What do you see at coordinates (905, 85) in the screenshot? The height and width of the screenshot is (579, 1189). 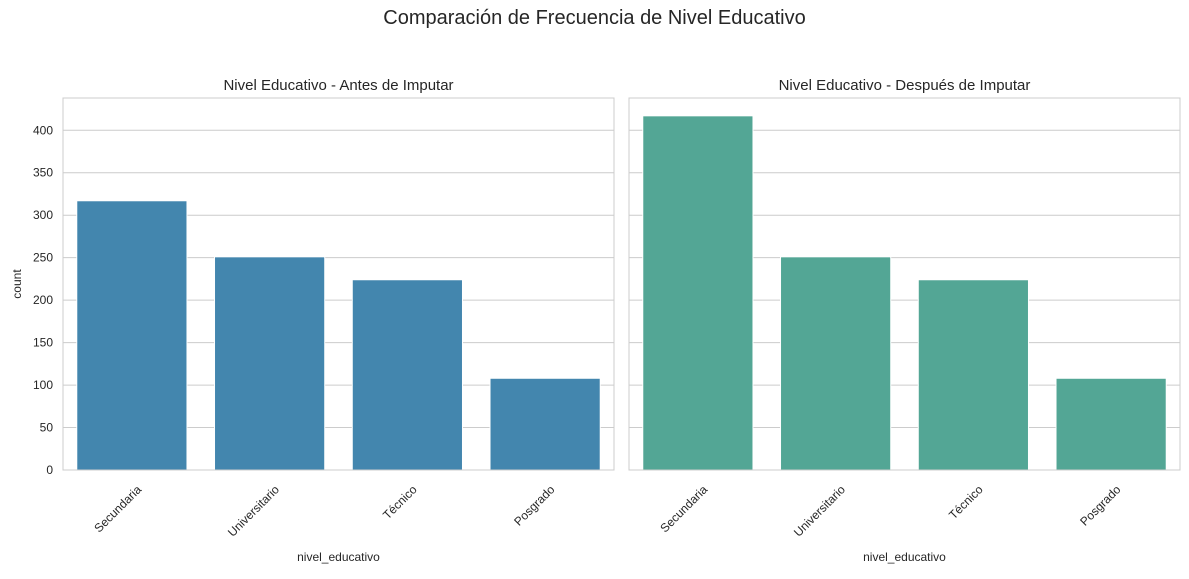 I see `panel-title: Nivel Educativo - Después de Imputar` at bounding box center [905, 85].